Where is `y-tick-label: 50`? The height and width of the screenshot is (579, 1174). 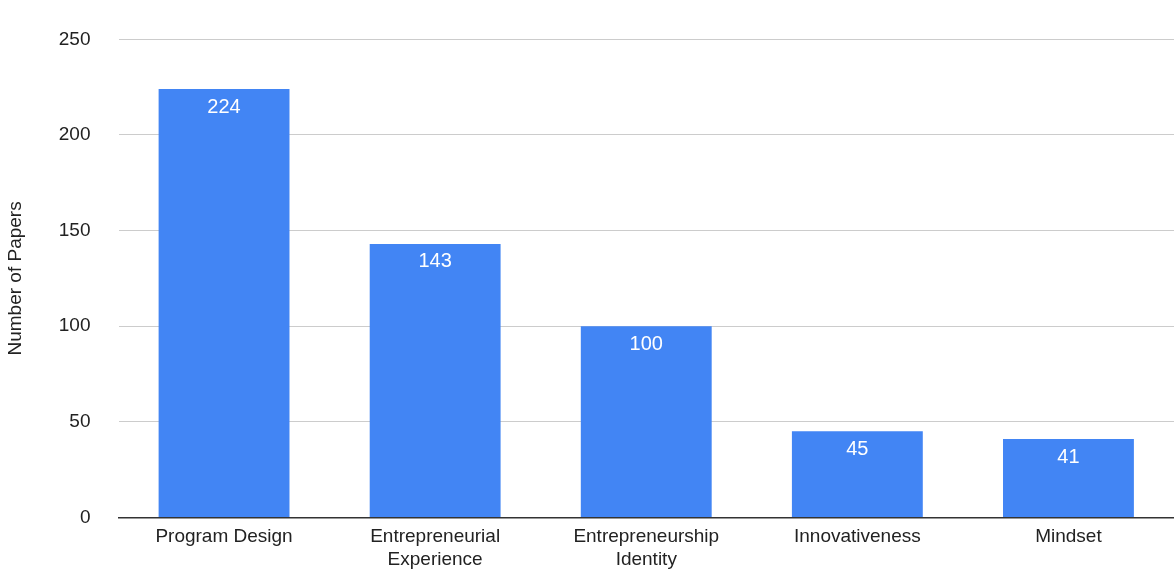
y-tick-label: 50 is located at coordinates (80, 421).